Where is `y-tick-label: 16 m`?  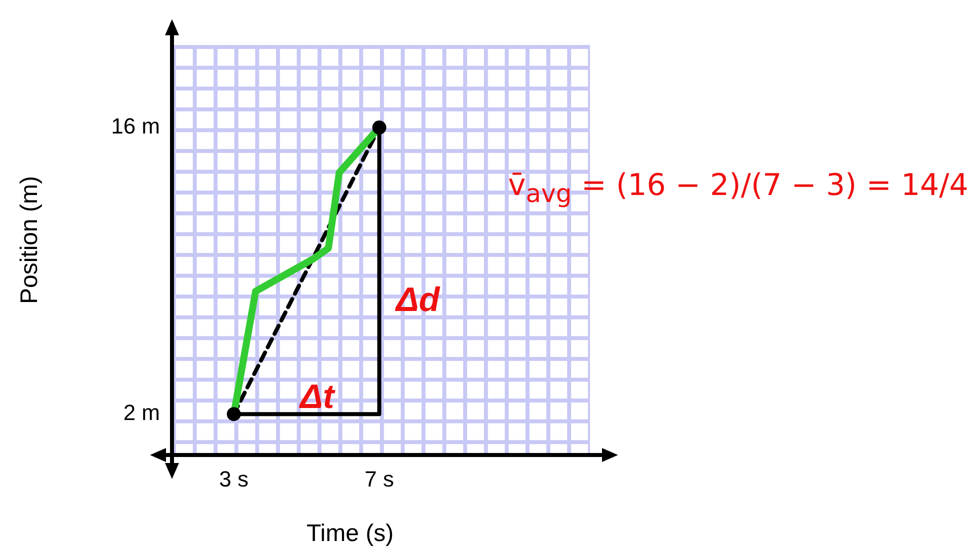 y-tick-label: 16 m is located at coordinates (135, 126).